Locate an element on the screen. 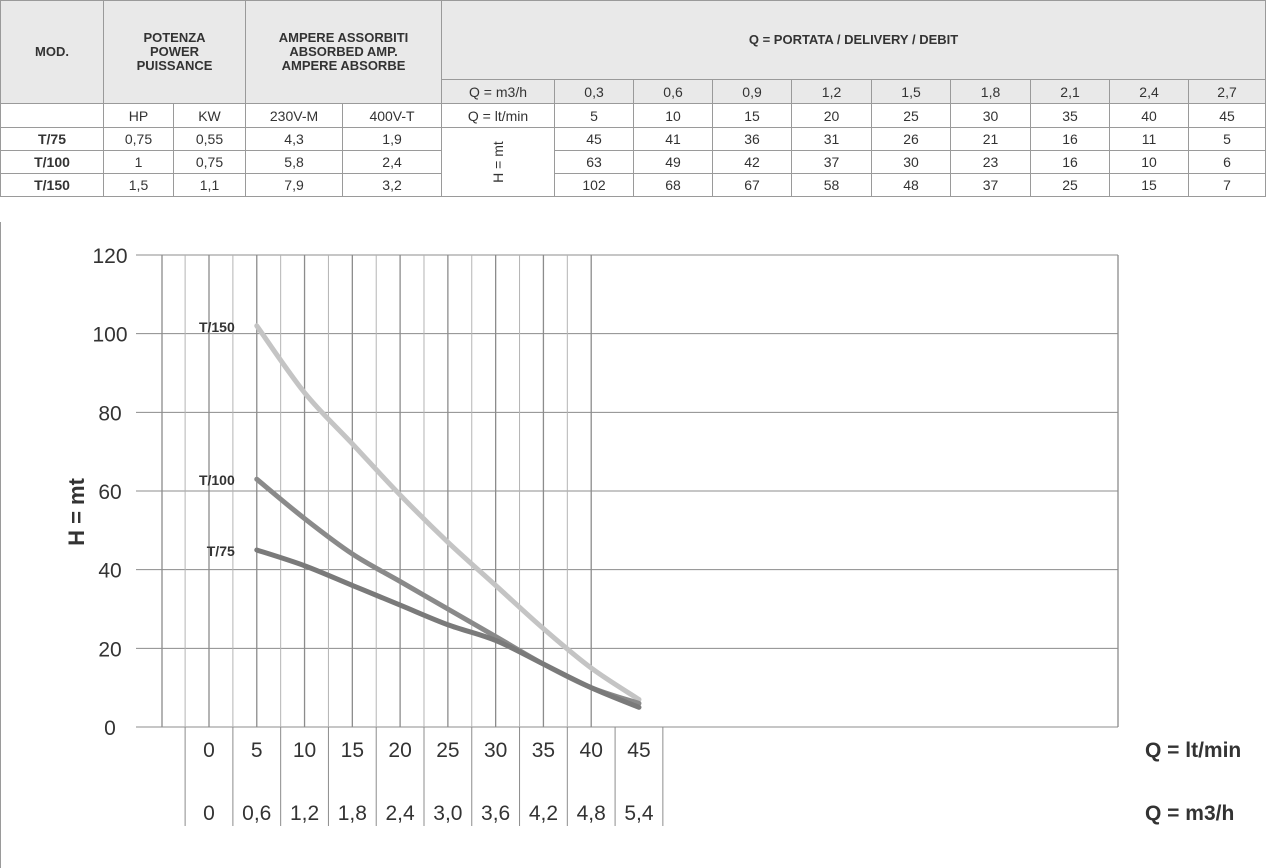 The image size is (1267, 868). x-tick-label-ltmin: 10 is located at coordinates (304, 750).